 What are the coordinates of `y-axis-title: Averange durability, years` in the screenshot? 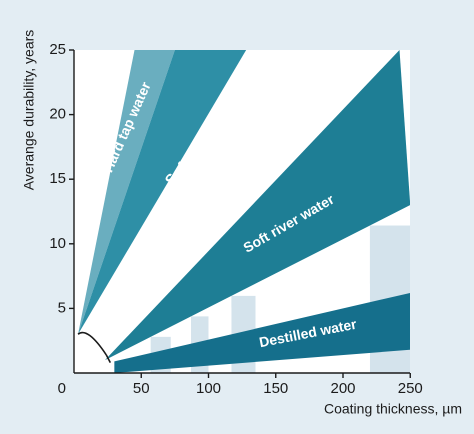 It's located at (29, 110).